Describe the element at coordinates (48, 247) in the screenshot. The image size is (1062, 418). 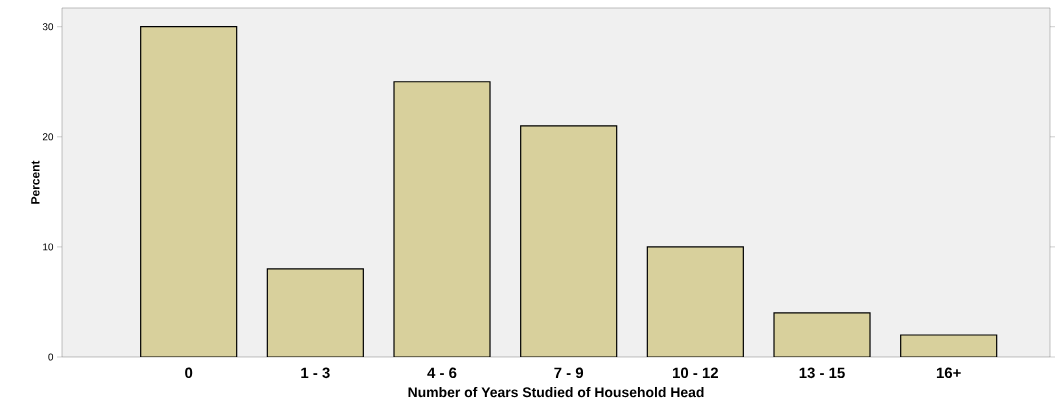
I see `y-tick-label: 10` at that location.